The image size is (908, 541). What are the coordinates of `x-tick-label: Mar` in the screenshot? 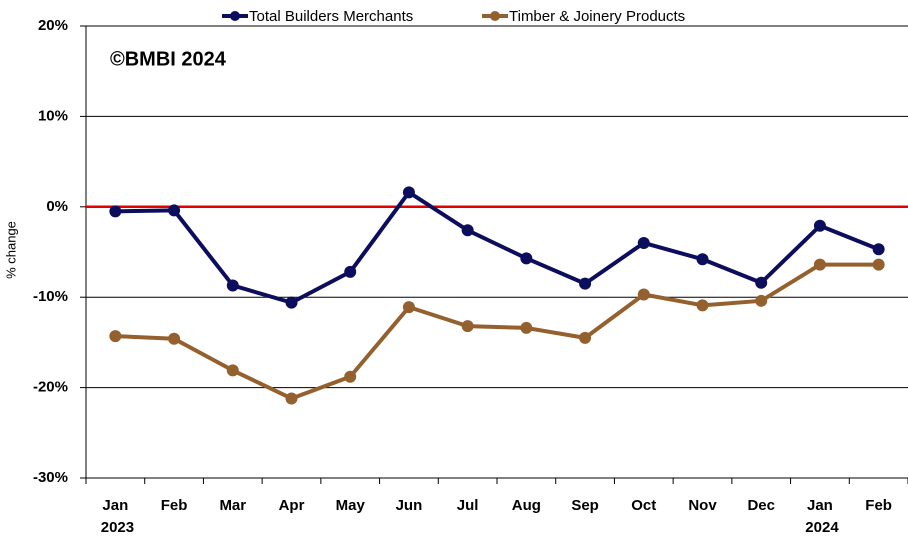 It's located at (232, 505).